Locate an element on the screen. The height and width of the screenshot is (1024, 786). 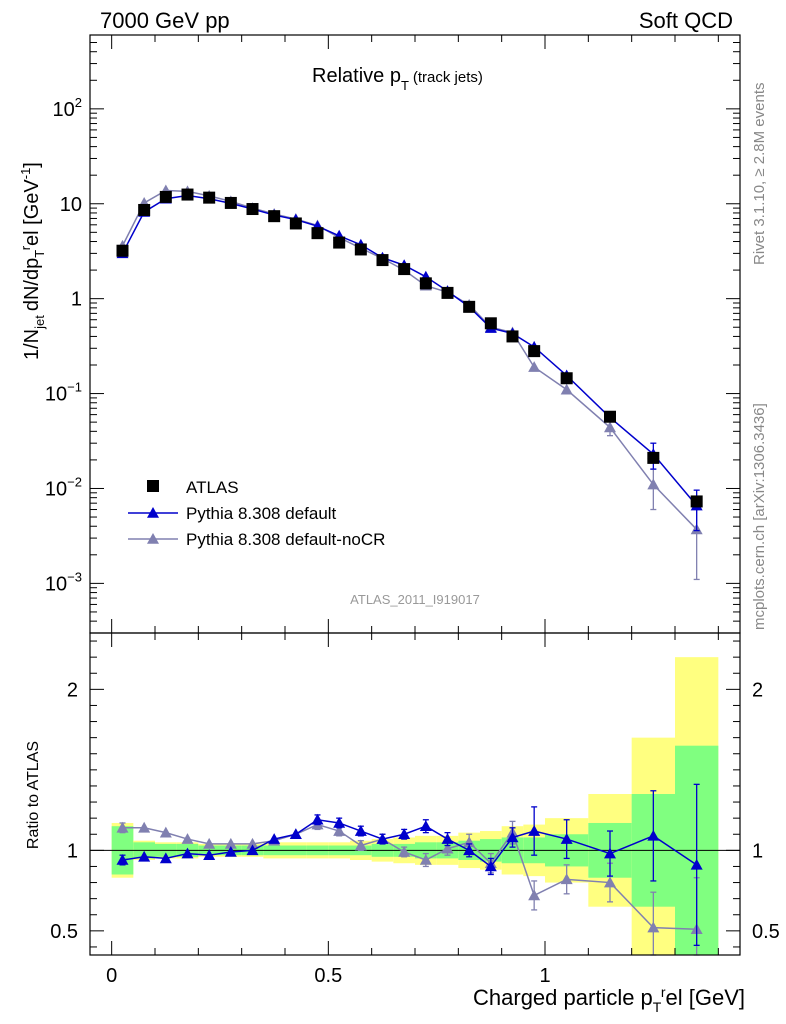
ratio-y-tick-label-right: 0.5 is located at coordinates (766, 932).